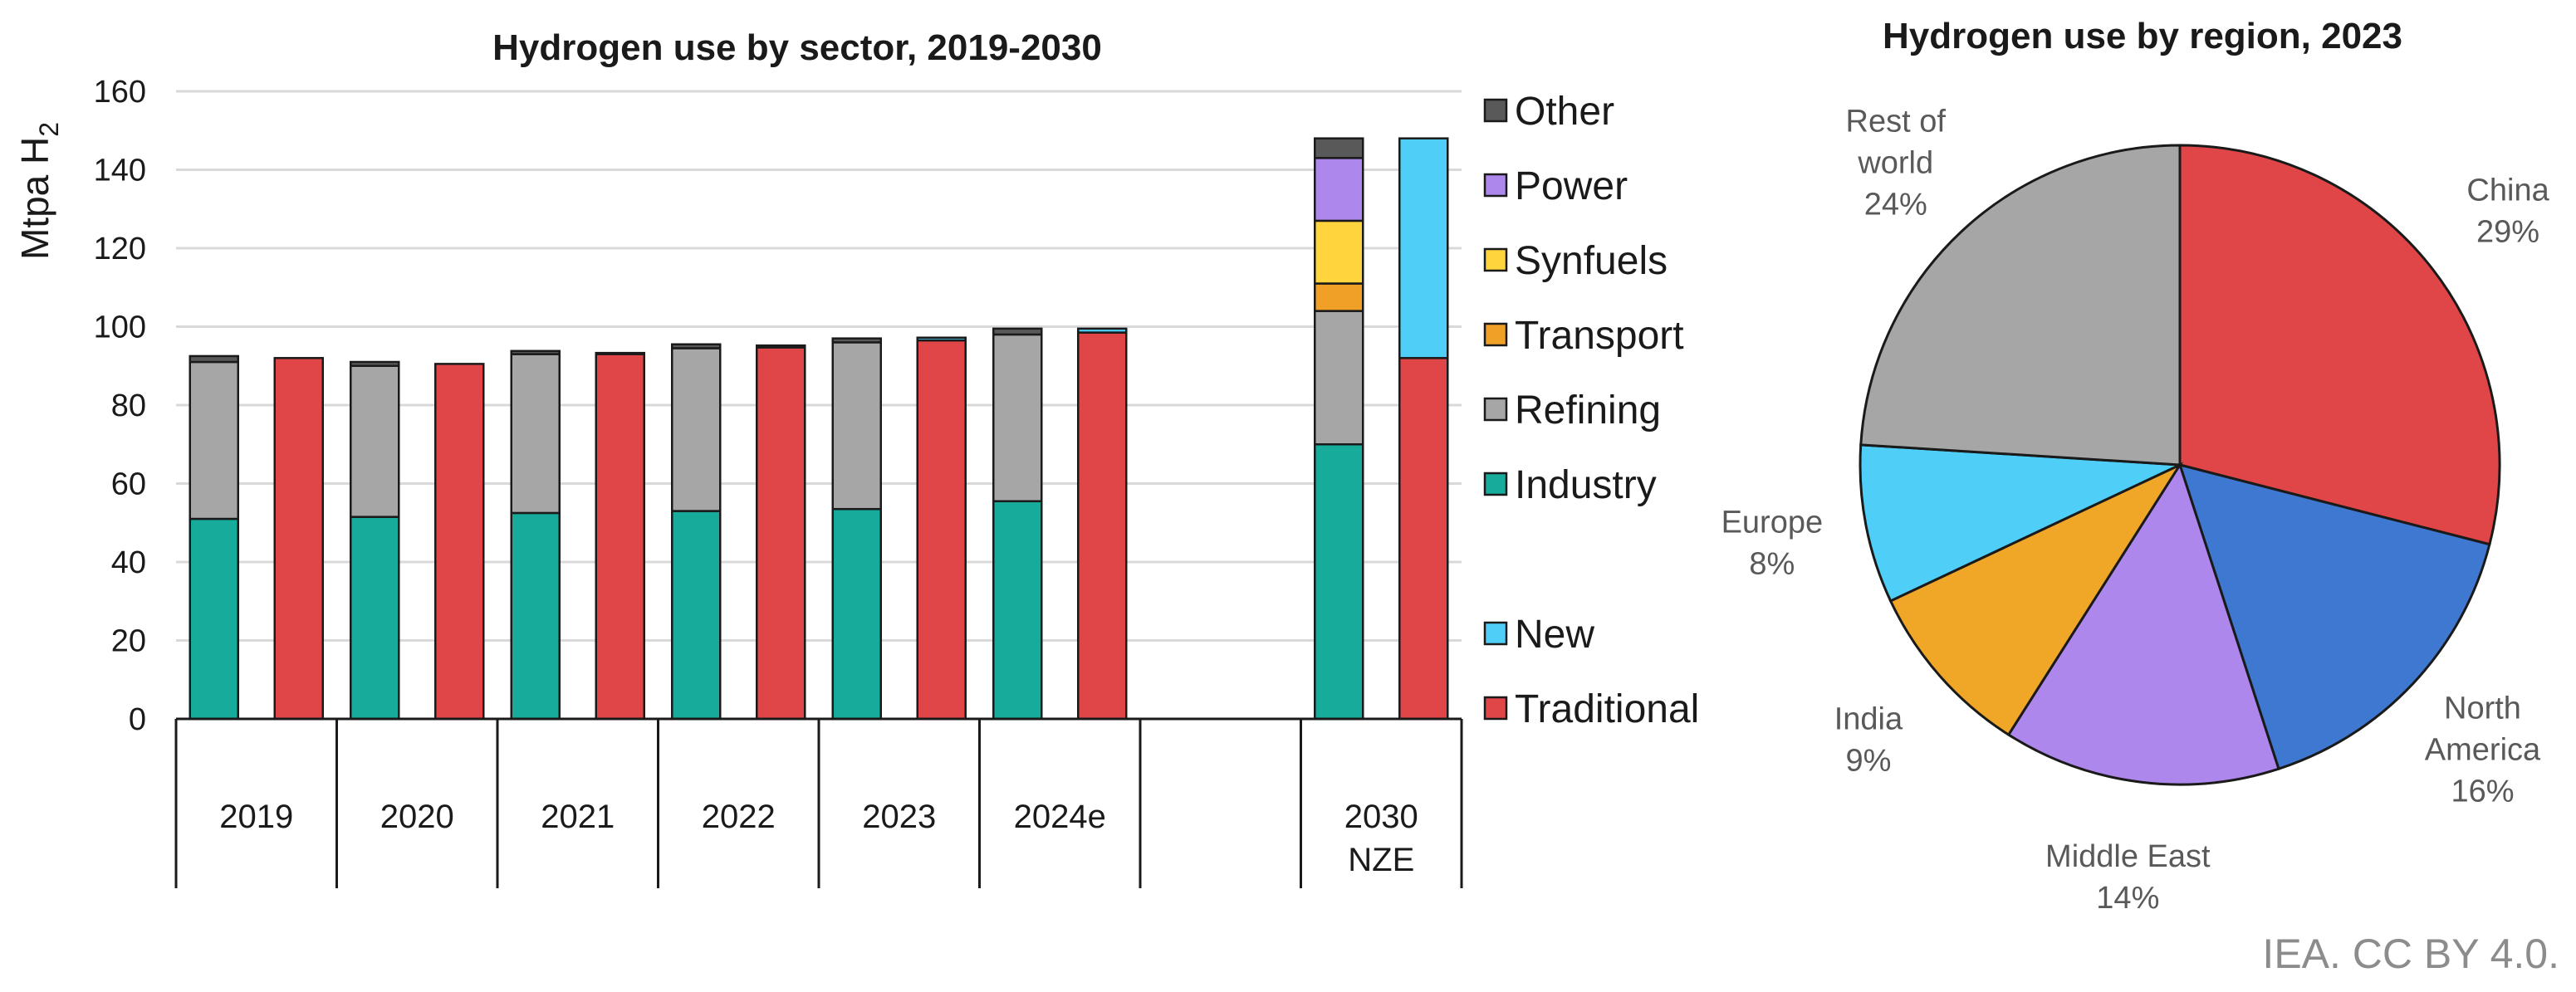  I want to click on category-label: 2021, so click(578, 817).